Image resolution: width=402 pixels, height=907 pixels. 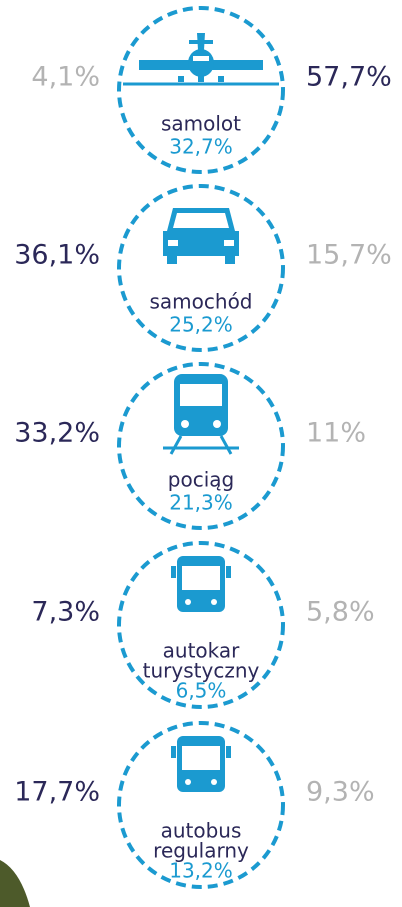 I want to click on center-value: 13,2%, so click(x=201, y=871).